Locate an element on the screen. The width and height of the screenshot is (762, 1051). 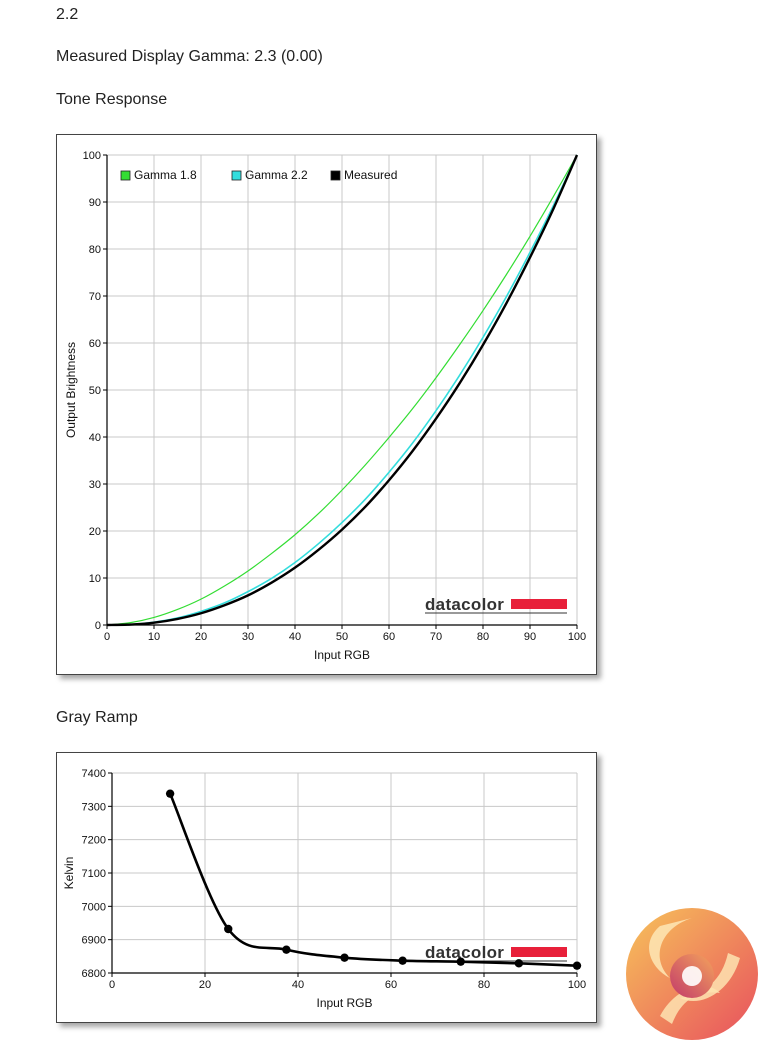
x-tick-label: 50 is located at coordinates (342, 637).